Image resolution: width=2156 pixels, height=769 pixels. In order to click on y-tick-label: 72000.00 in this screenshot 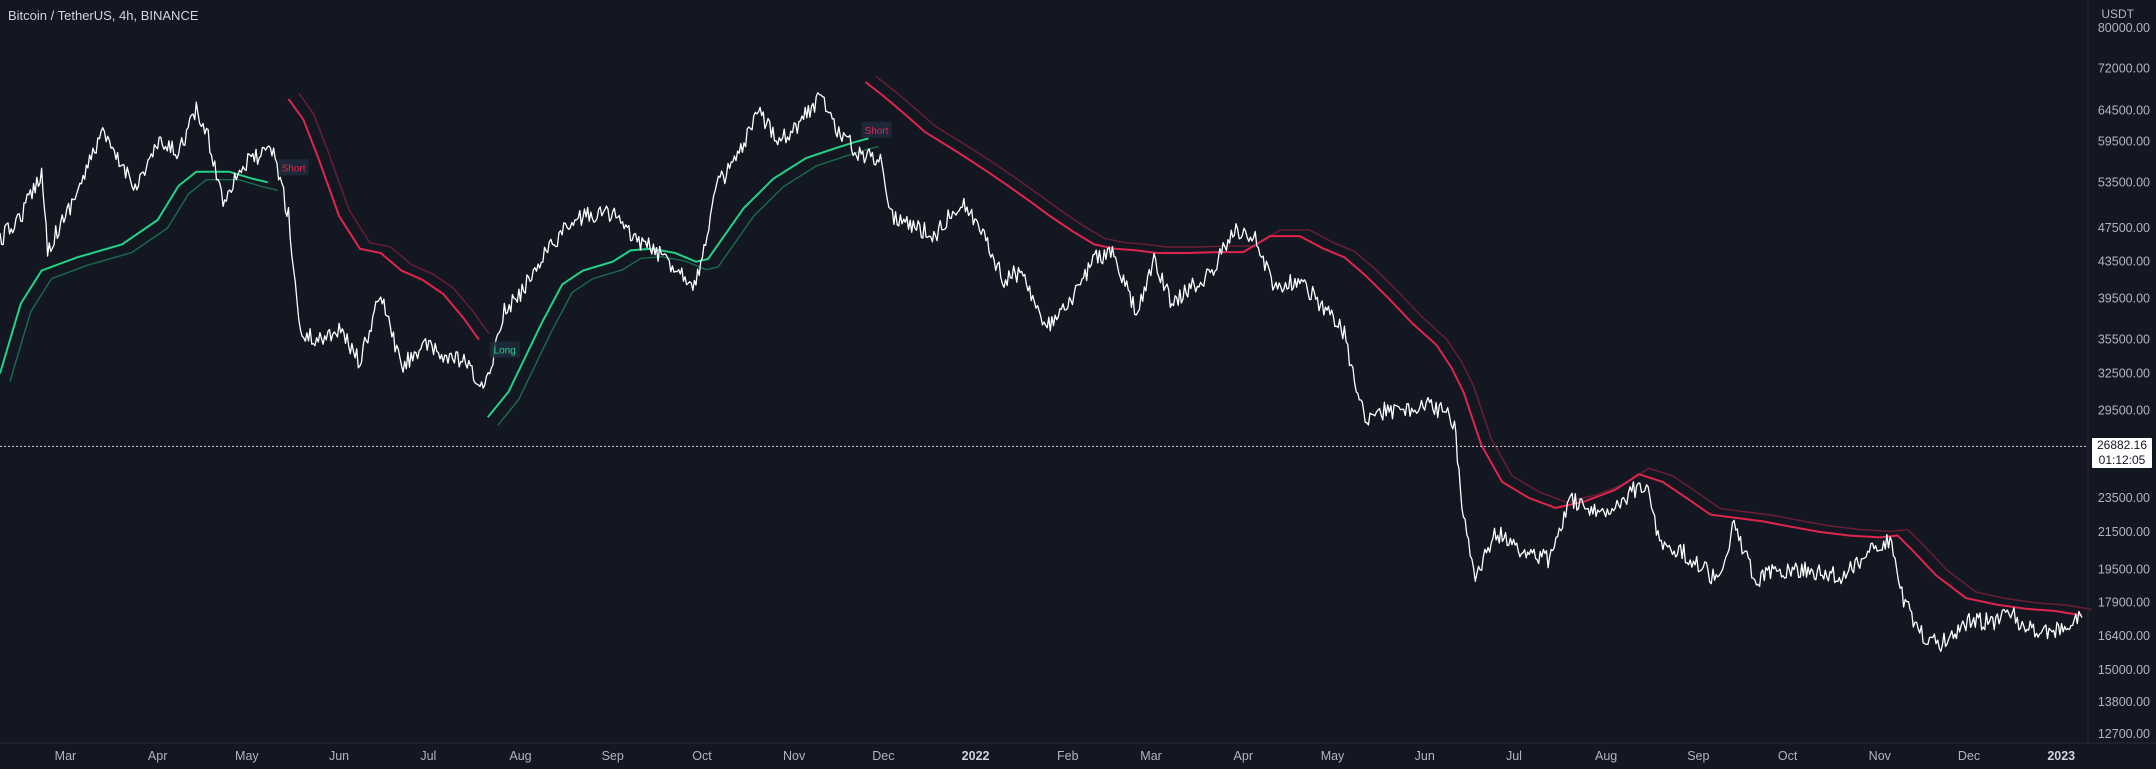, I will do `click(2124, 68)`.